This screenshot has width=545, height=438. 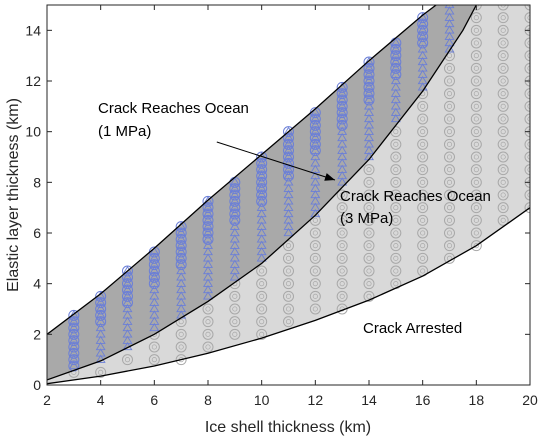 I want to click on y-tick-label: 8, so click(x=37, y=182).